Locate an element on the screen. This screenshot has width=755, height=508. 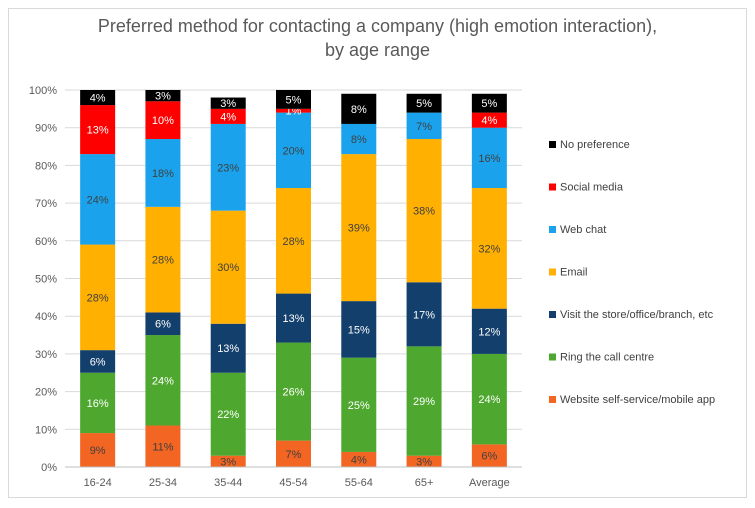
y-tick-label: 40% is located at coordinates (46, 317).